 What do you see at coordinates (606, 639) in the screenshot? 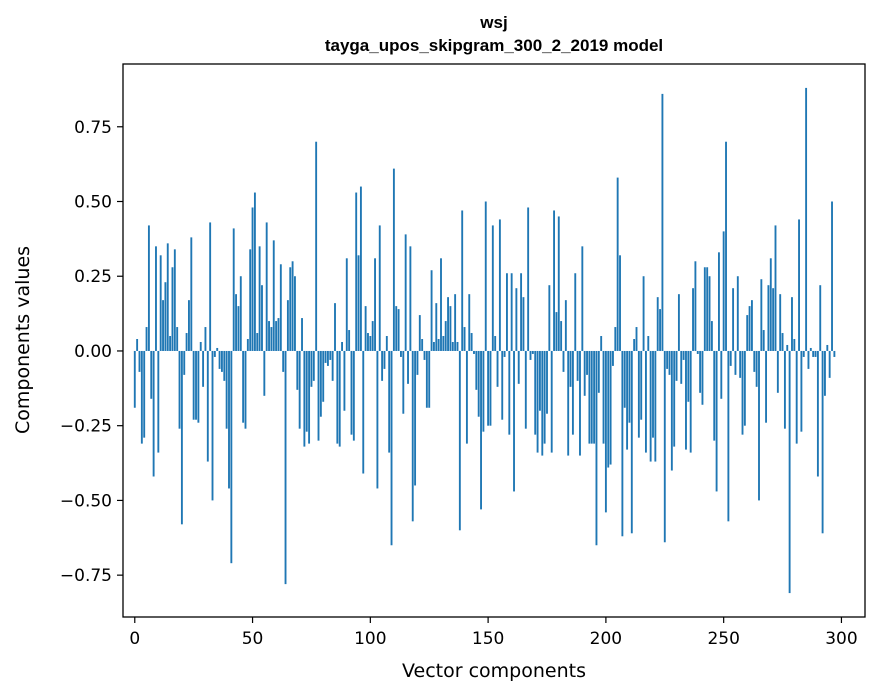
I see `x-tick-label-200: 200` at bounding box center [606, 639].